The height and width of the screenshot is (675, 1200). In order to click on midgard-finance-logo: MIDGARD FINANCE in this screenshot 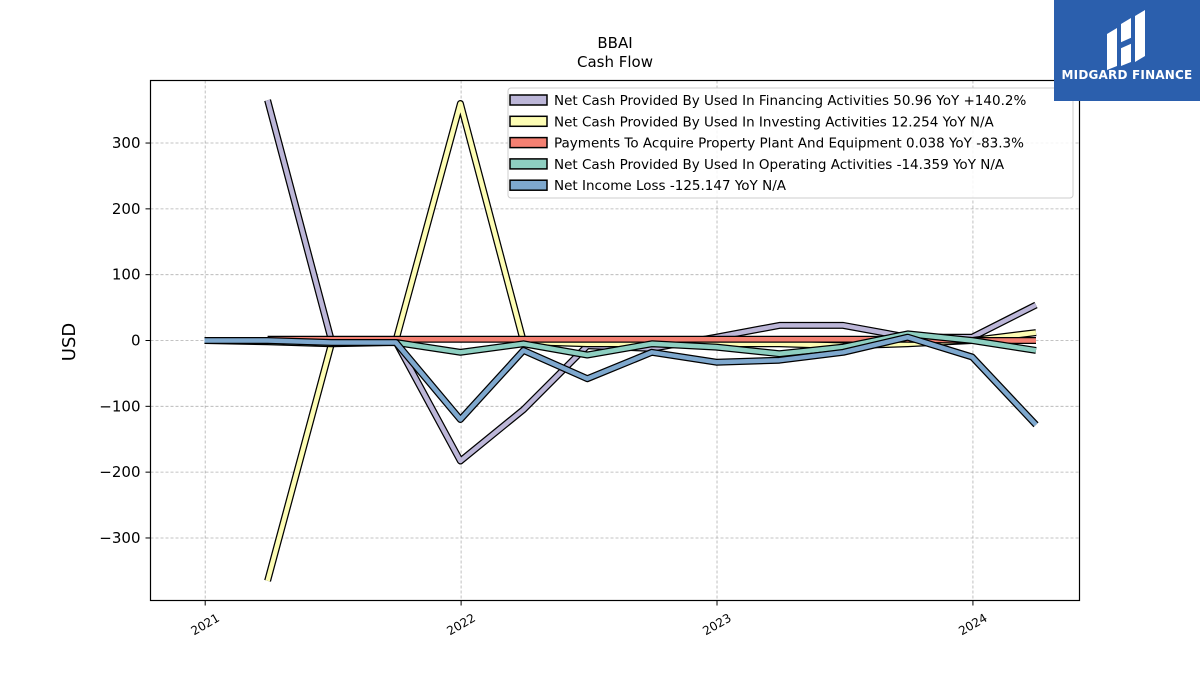, I will do `click(1127, 50)`.